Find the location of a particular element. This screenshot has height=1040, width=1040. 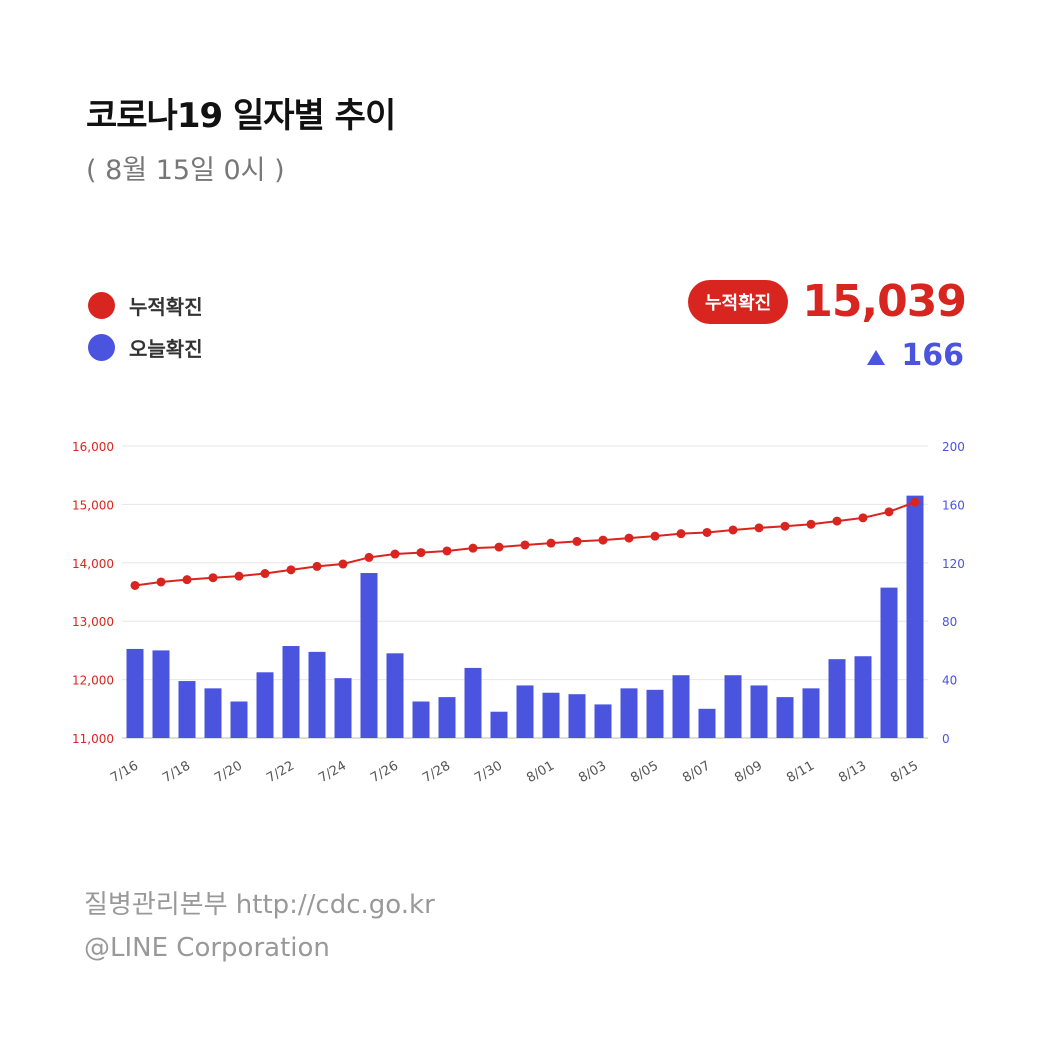

y-right-tick-label: 120 is located at coordinates (953, 564).